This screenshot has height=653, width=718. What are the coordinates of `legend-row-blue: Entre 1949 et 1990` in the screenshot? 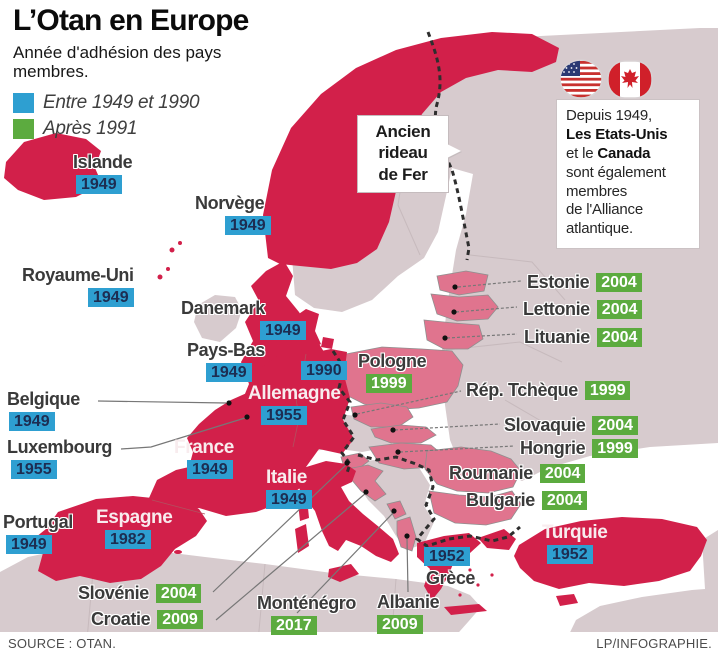 It's located at (131, 103).